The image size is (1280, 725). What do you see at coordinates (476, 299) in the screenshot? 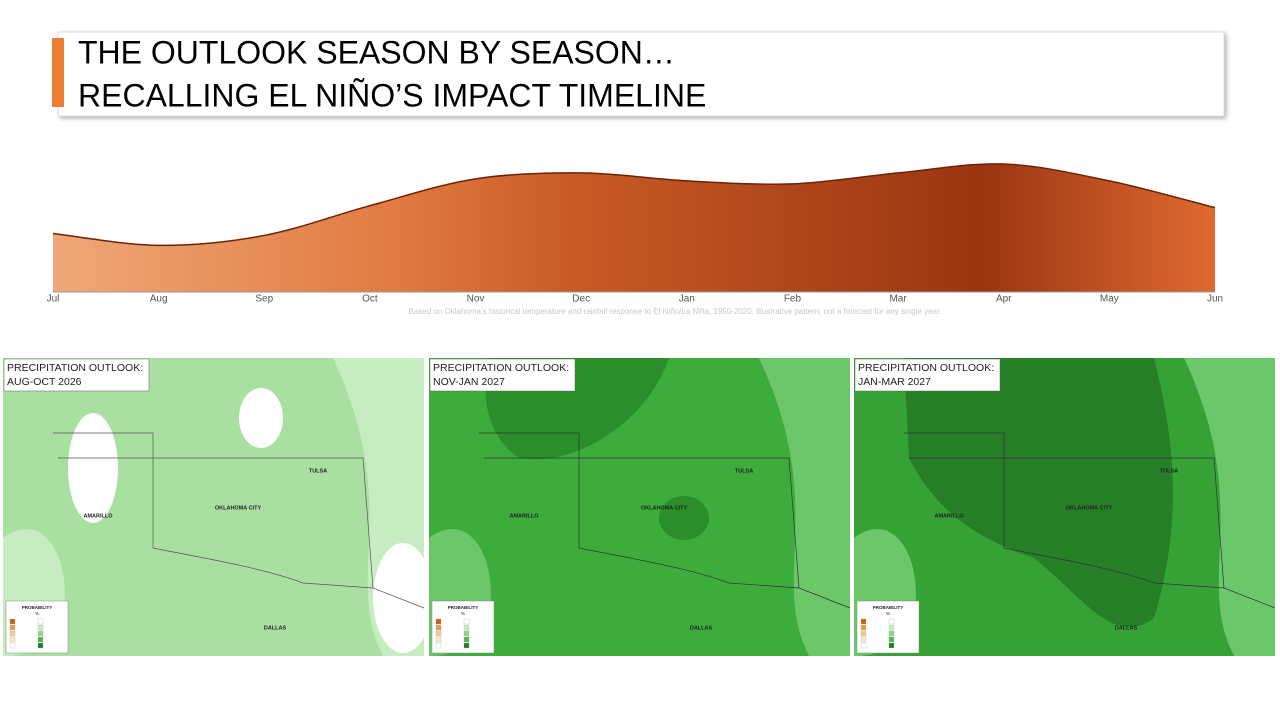
I see `x-tick-label: Nov` at bounding box center [476, 299].